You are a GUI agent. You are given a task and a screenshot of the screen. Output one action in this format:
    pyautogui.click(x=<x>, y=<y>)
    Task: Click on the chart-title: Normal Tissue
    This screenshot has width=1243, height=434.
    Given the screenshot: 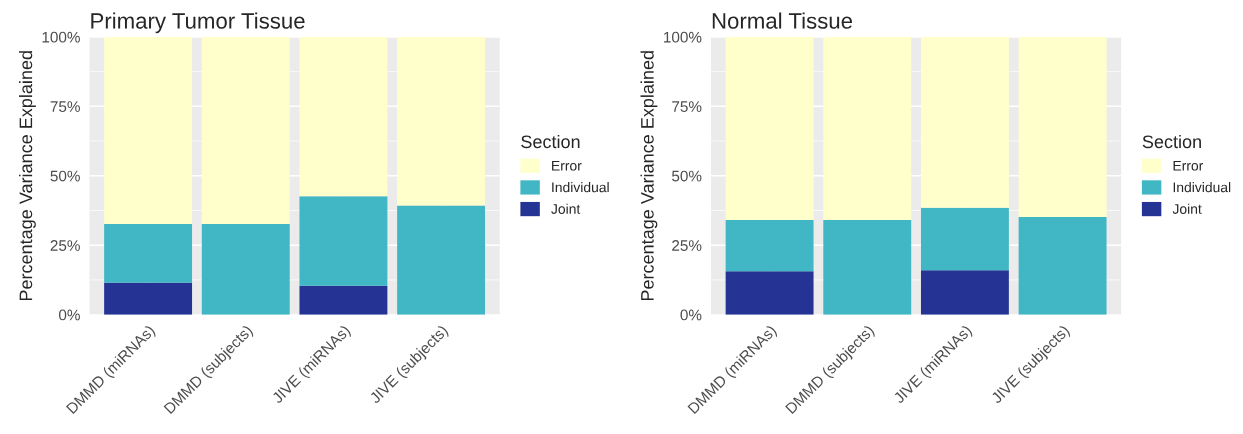 What is the action you would take?
    pyautogui.click(x=782, y=20)
    